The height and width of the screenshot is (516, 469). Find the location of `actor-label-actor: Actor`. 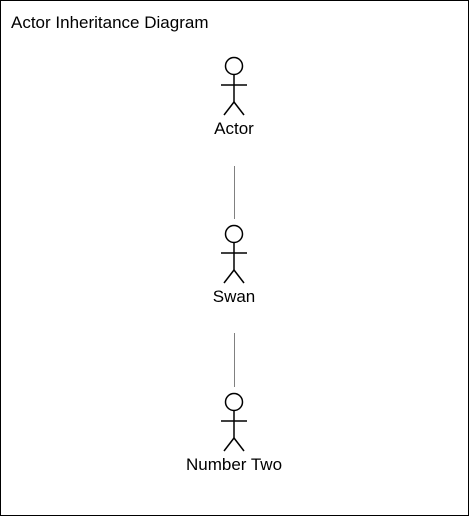

actor-label-actor: Actor is located at coordinates (234, 128).